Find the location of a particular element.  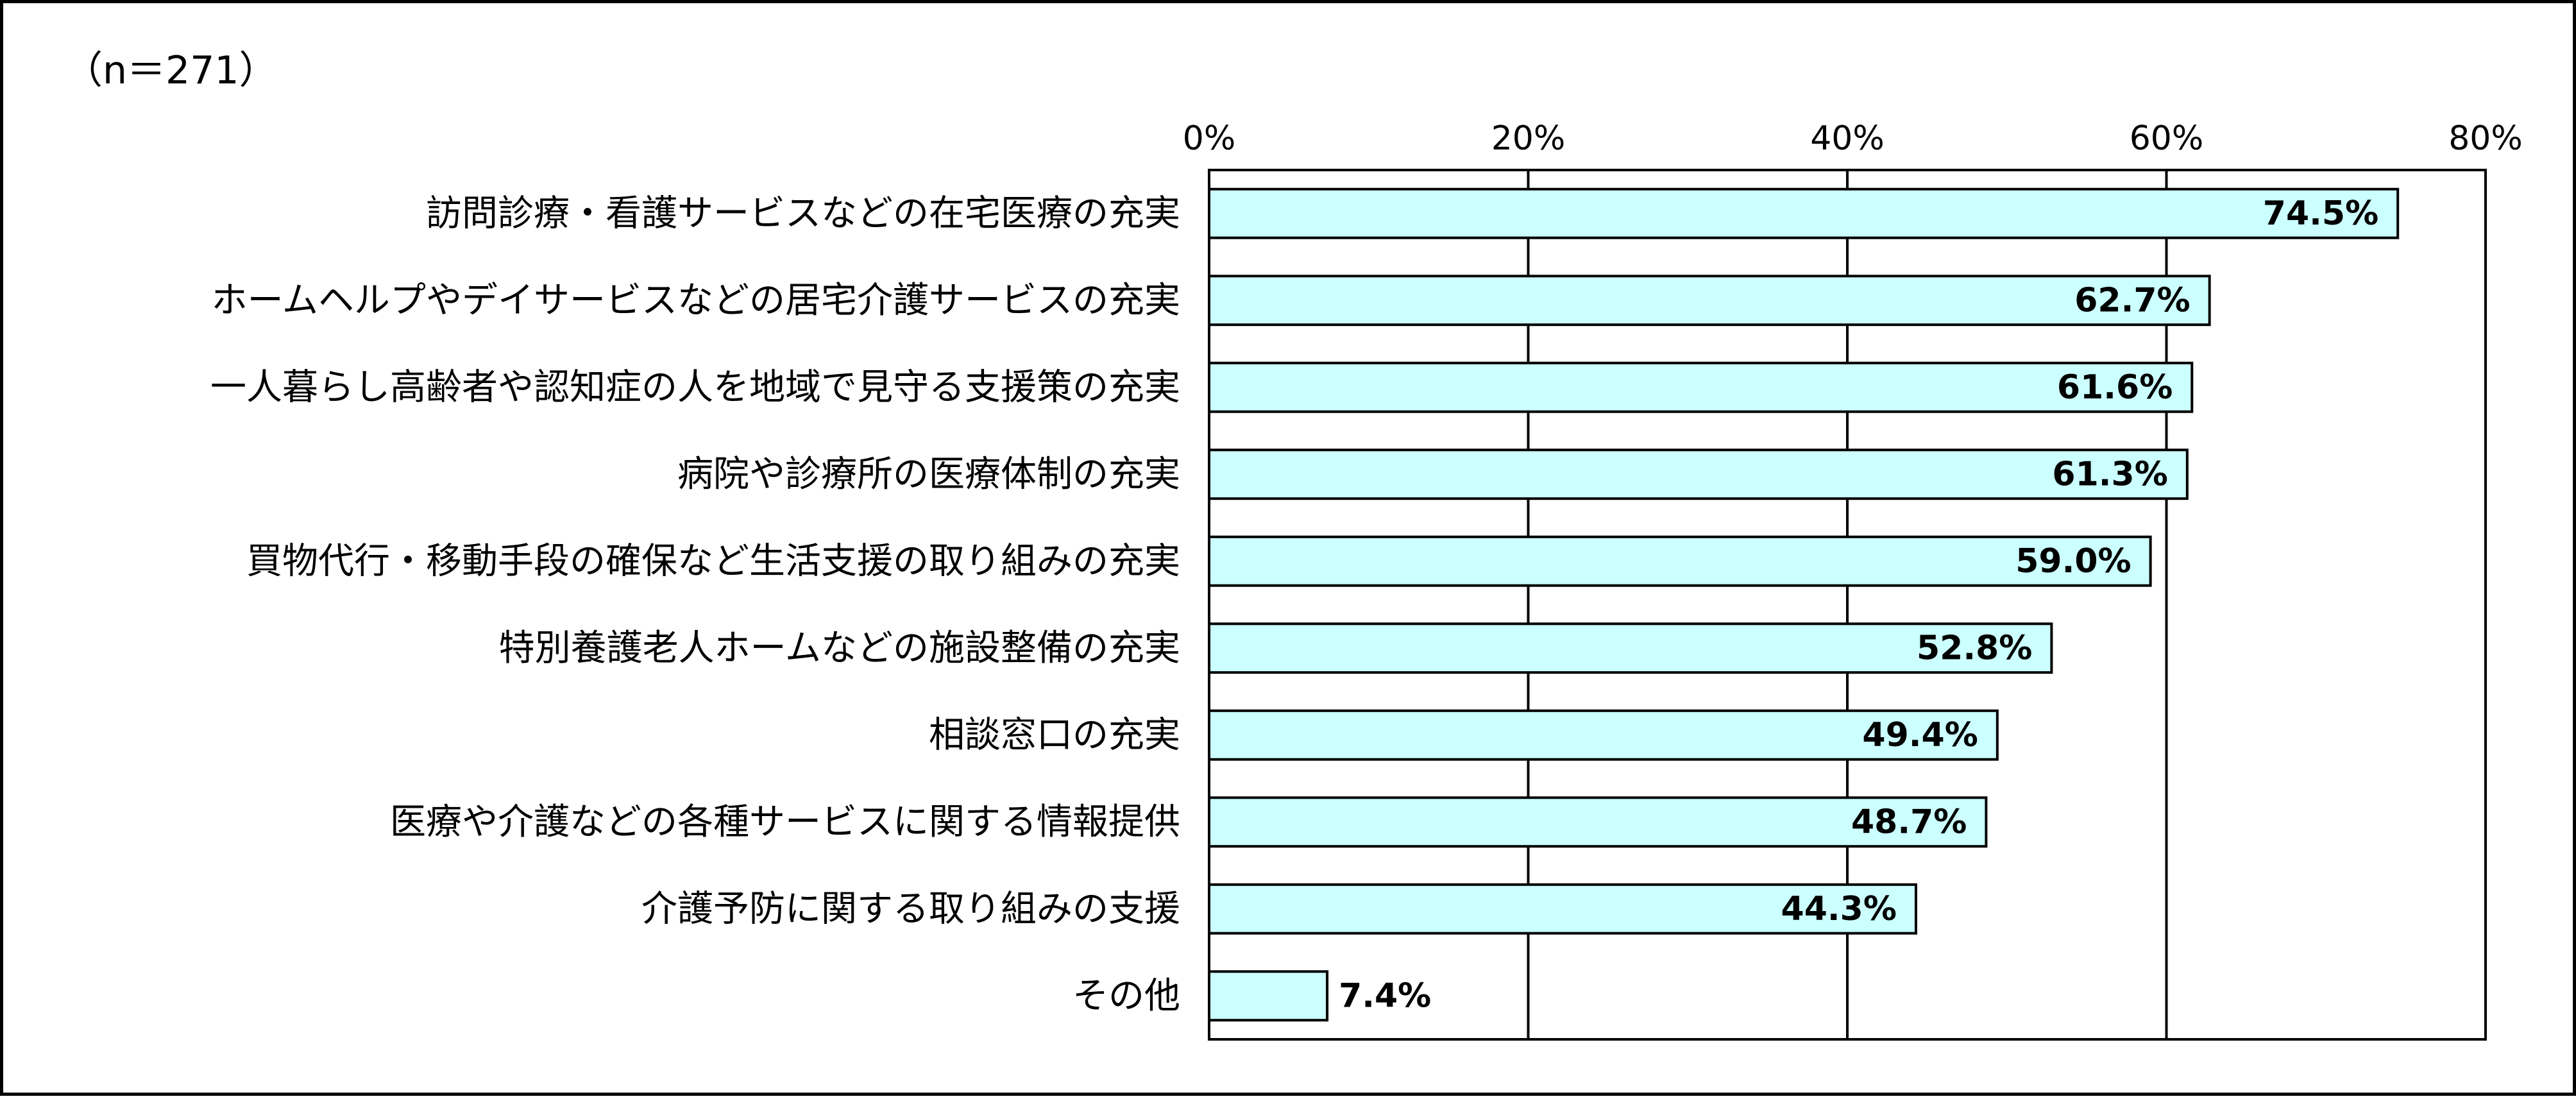

sample-size-label: （n＝271） is located at coordinates (171, 70).